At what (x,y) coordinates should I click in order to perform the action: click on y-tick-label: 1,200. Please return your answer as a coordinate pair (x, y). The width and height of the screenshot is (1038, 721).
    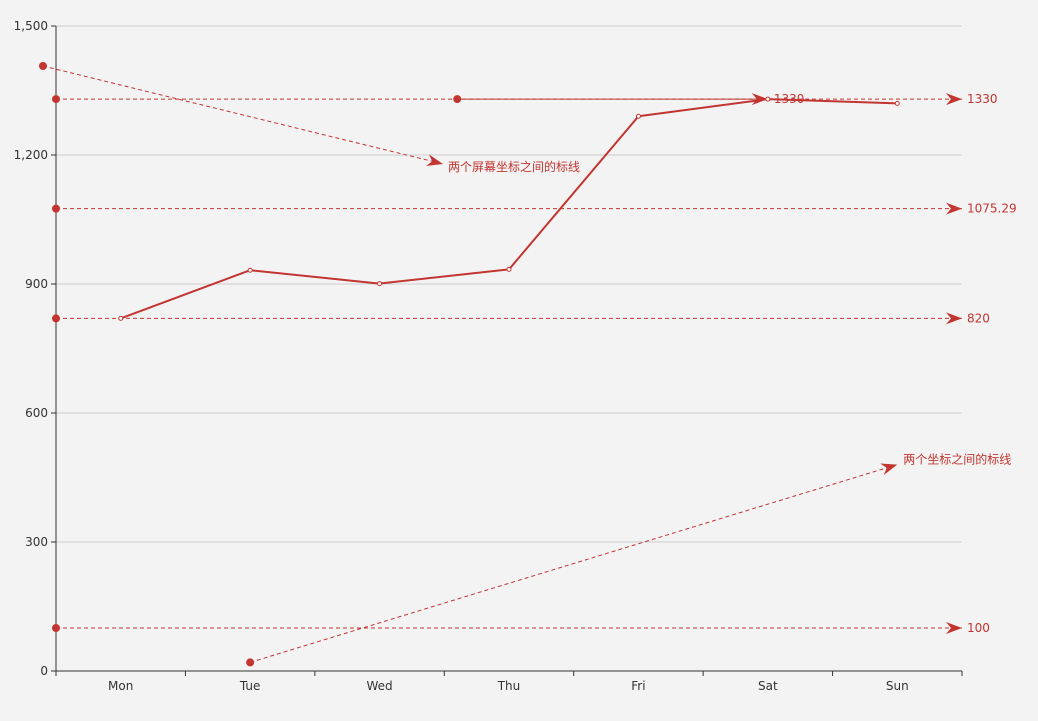
    Looking at the image, I should click on (31, 155).